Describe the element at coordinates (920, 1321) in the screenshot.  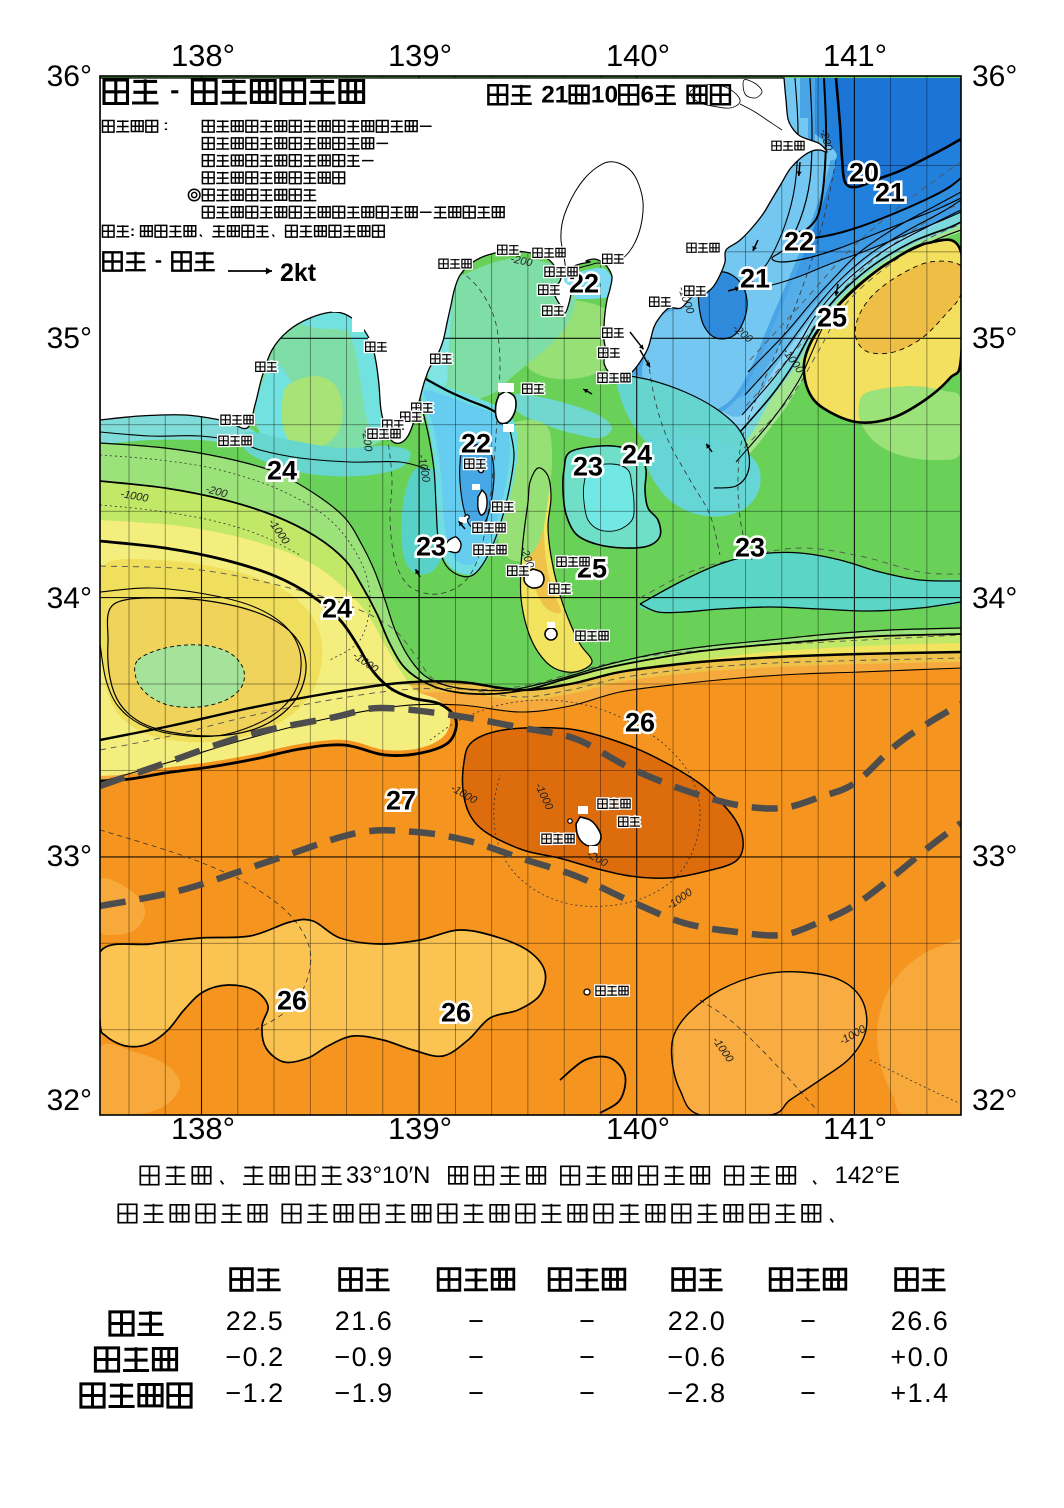
I see `svg-text: 26.6` at that location.